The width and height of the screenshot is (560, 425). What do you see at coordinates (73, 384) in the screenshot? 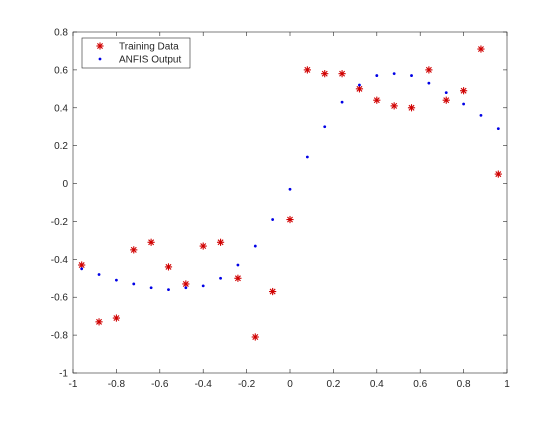
I see `x-tick-label: -1` at bounding box center [73, 384].